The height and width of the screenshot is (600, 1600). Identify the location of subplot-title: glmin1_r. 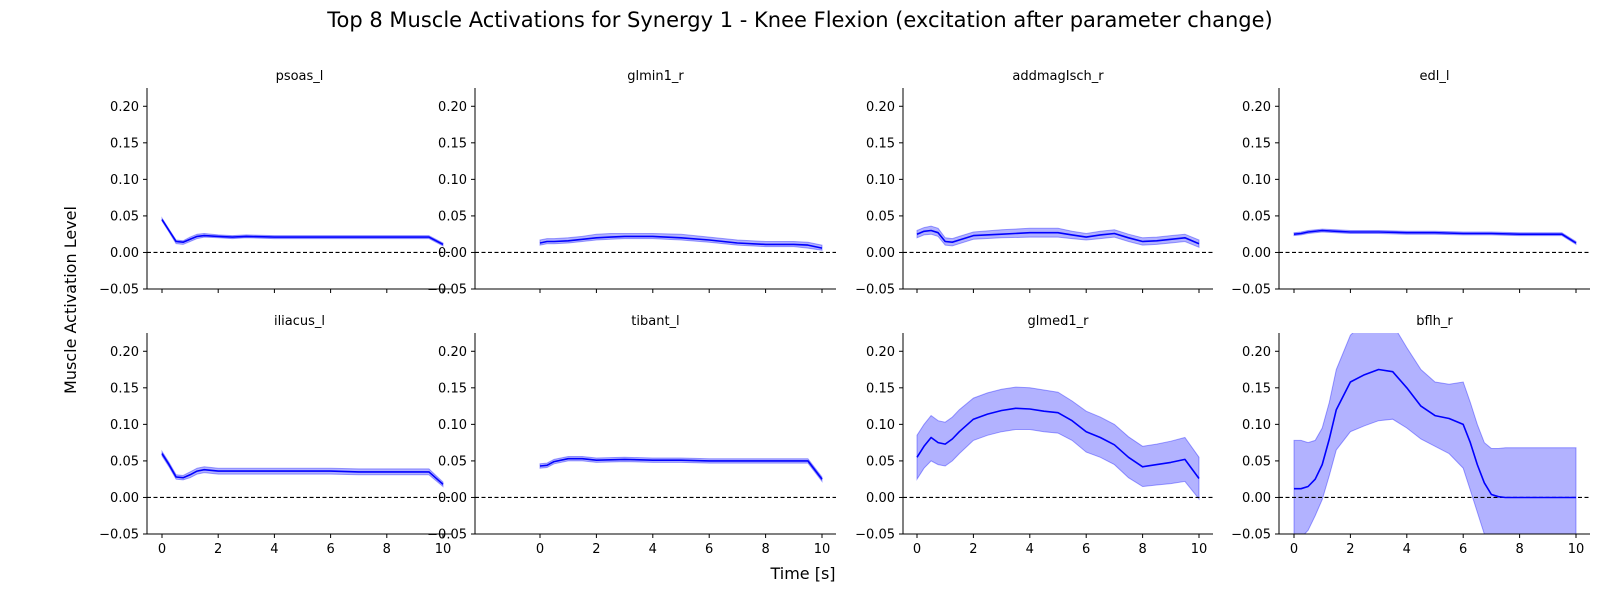
(655, 76).